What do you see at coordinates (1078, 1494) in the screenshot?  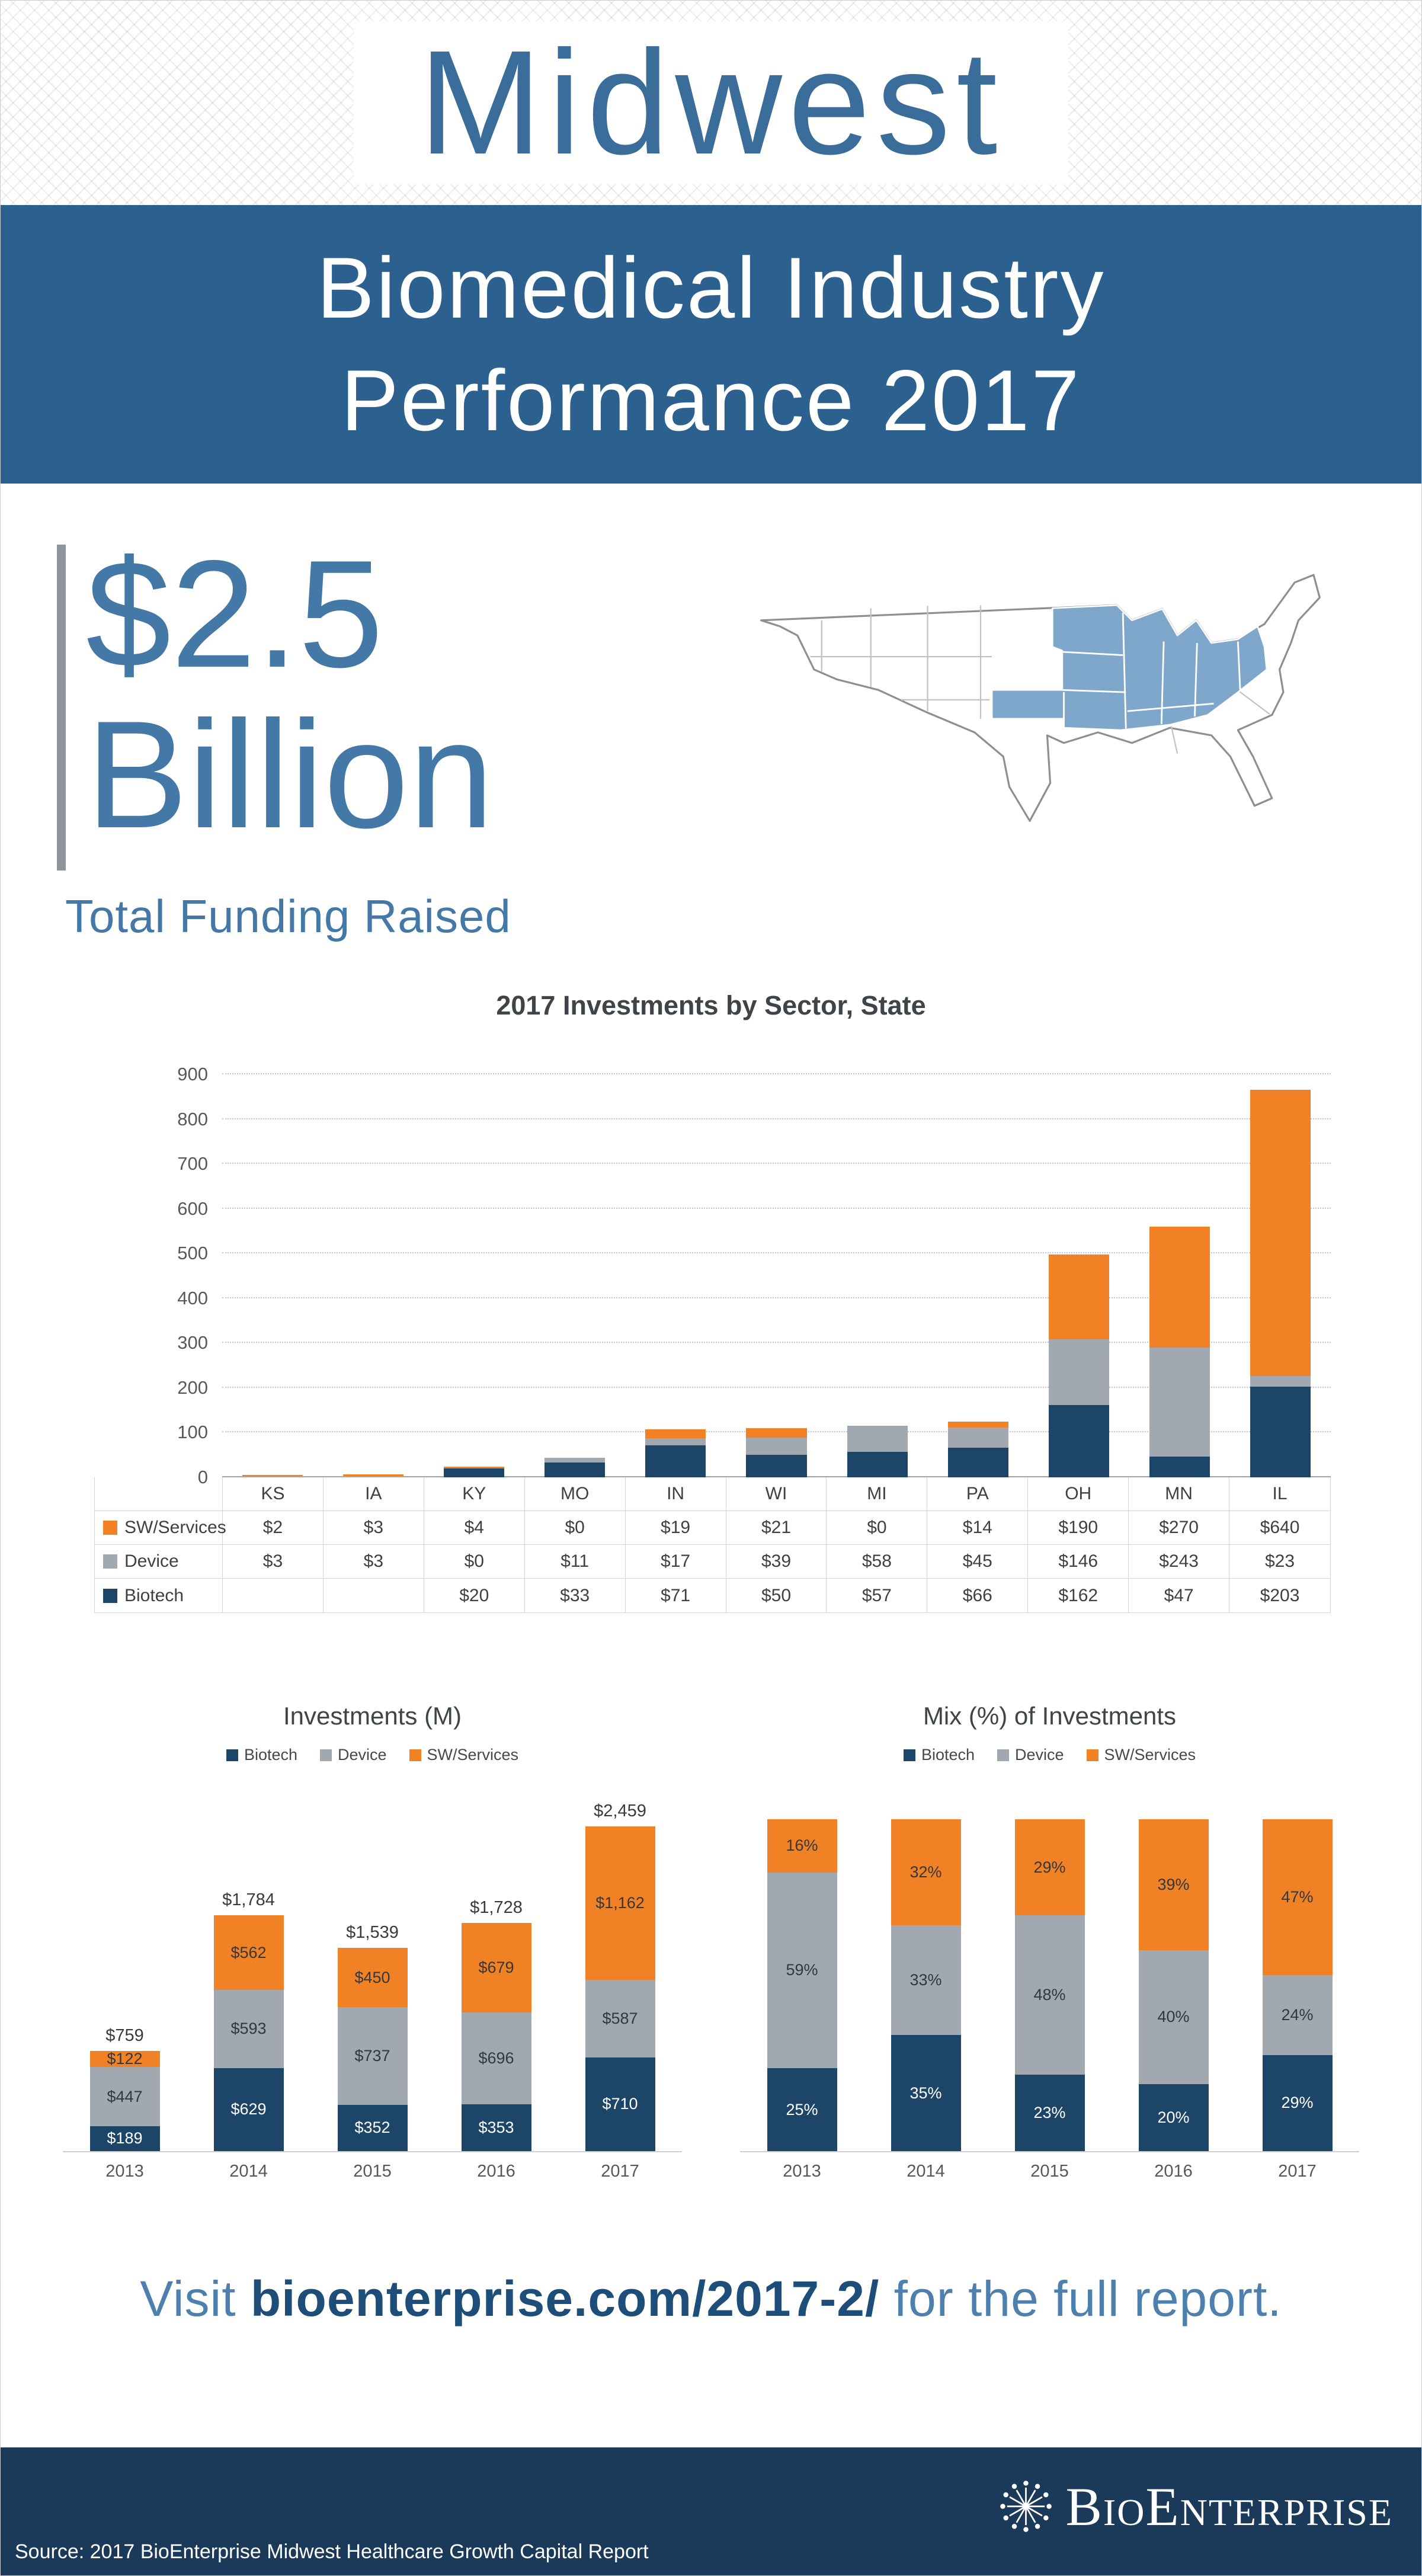 I see `table-header-OH: OH` at bounding box center [1078, 1494].